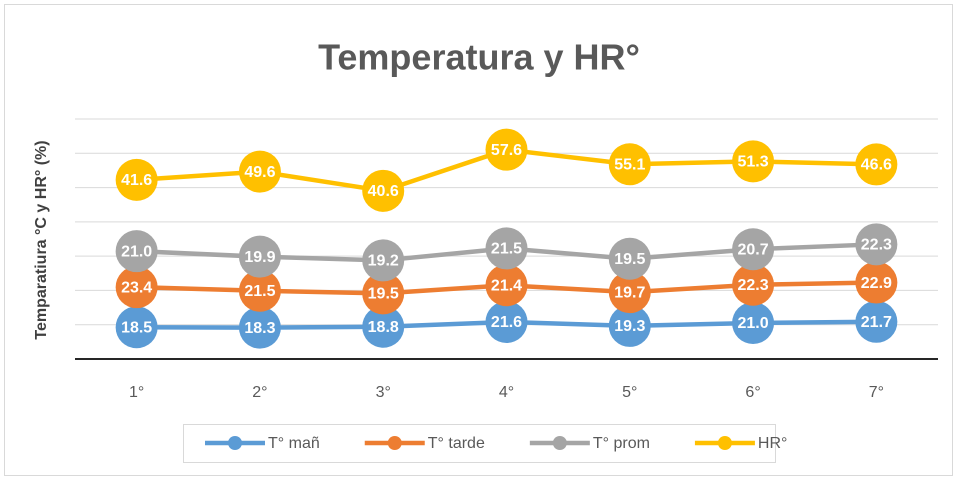  Describe the element at coordinates (479, 57) in the screenshot. I see `chart-title: Temperatura y HR°` at that location.